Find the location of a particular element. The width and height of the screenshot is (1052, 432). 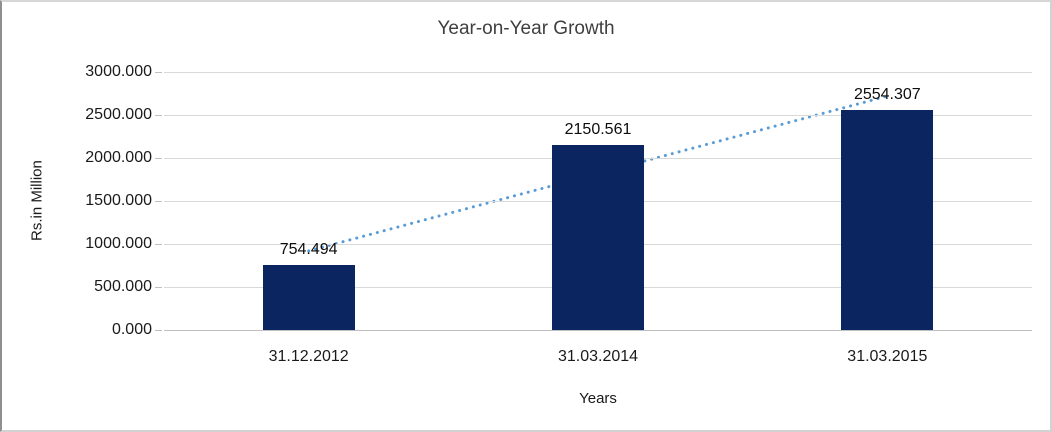

bar-value-label: 2150.561 is located at coordinates (598, 130).